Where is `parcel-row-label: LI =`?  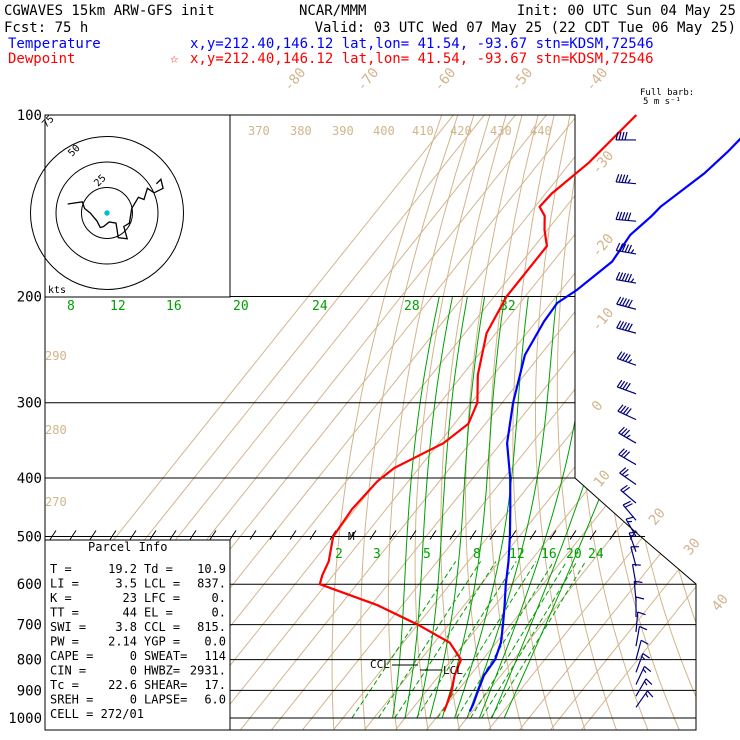 parcel-row-label: LI = is located at coordinates (64, 584).